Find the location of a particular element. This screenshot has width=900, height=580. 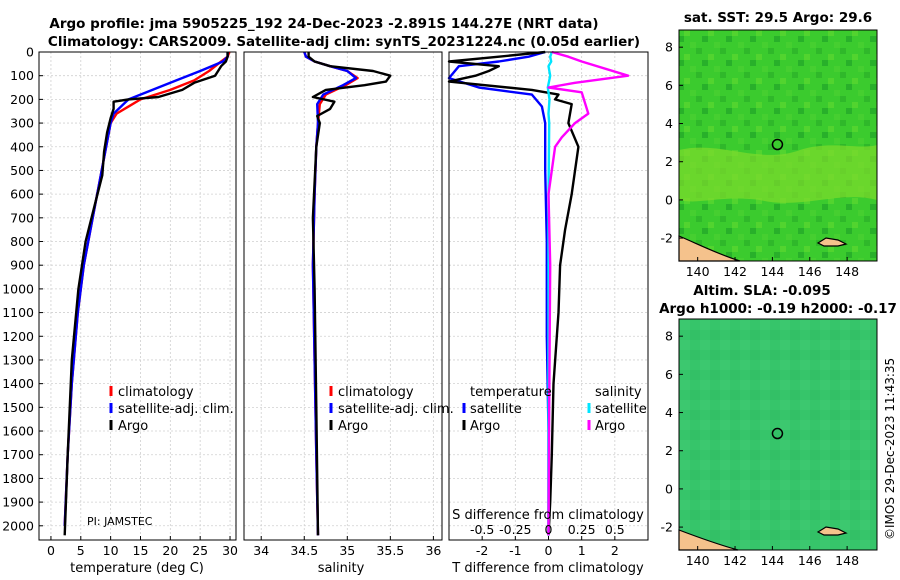

legend-label-s-argo: Argo is located at coordinates (610, 426).